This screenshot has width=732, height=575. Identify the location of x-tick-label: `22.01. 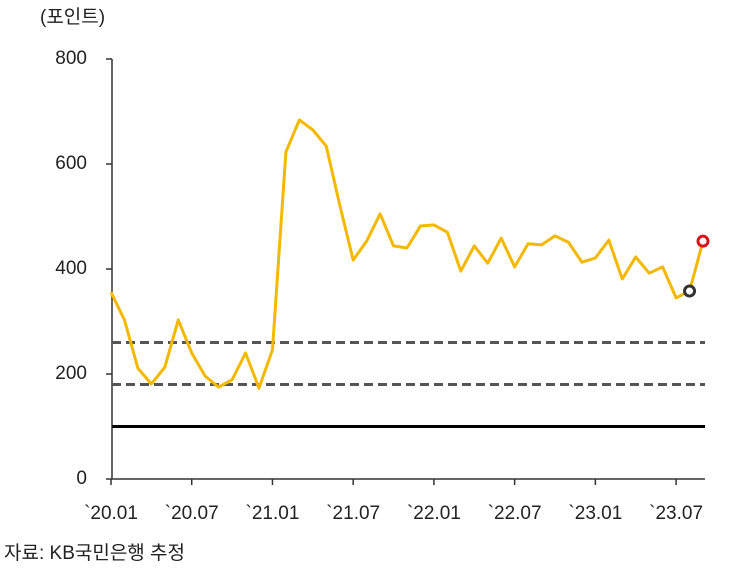
(434, 513).